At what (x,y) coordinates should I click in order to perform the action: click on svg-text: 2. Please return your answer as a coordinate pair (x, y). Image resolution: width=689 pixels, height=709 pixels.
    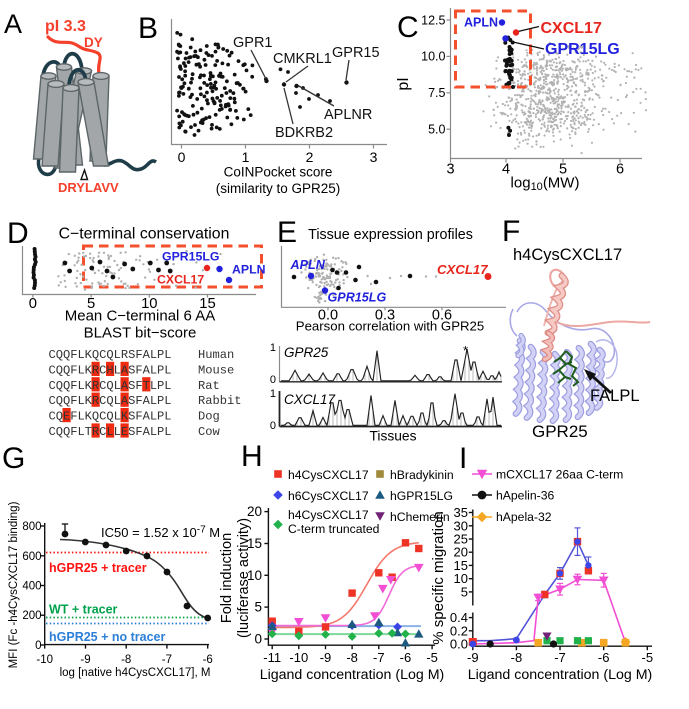
    Looking at the image, I should click on (310, 157).